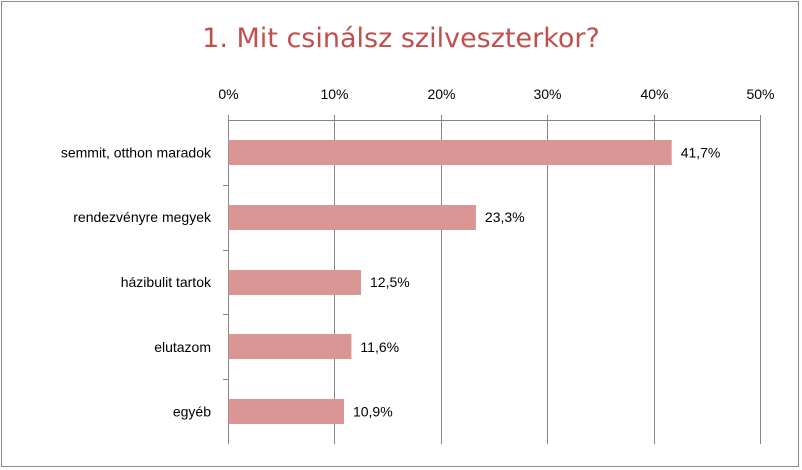  I want to click on category-label: semmit, otthon maradok, so click(136, 152).